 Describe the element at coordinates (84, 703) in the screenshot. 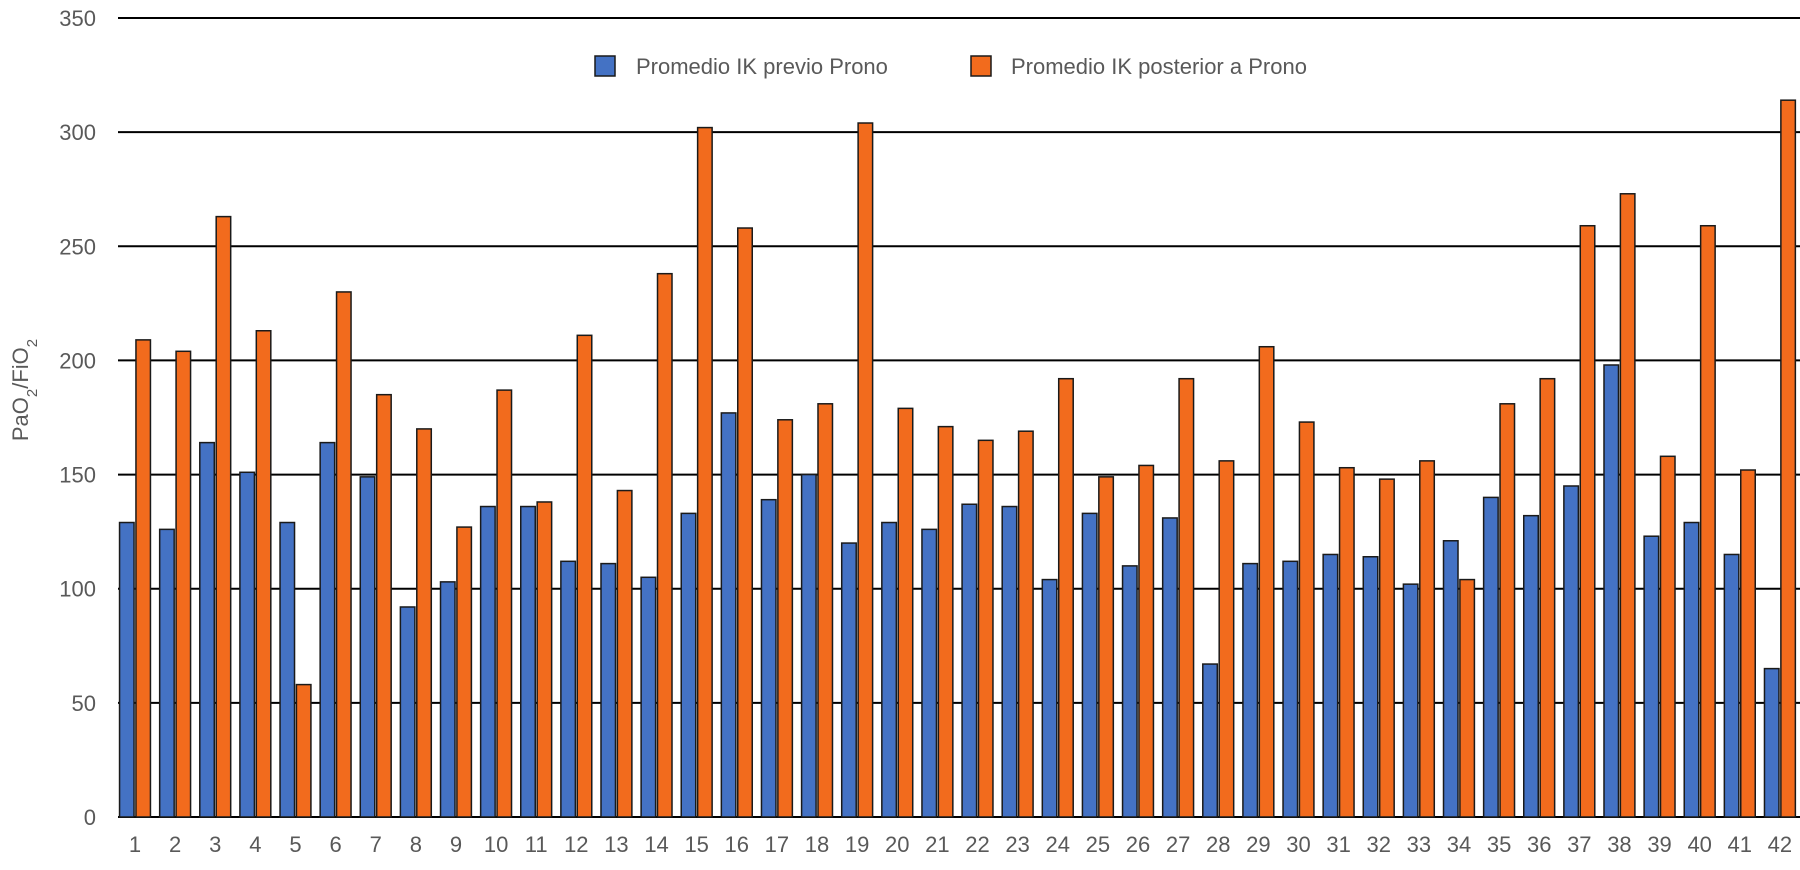

I see `y-tick-label: 50` at that location.